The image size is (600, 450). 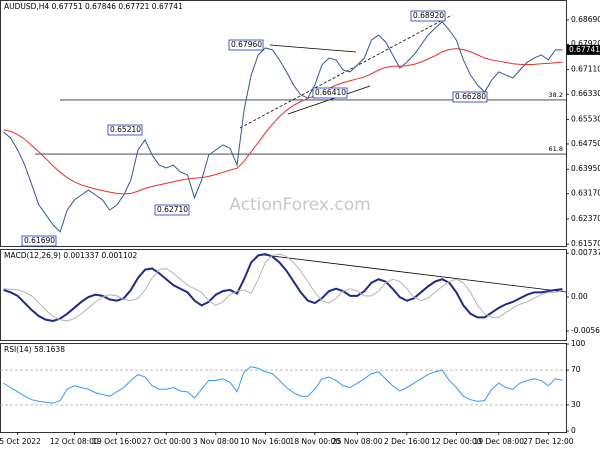 What do you see at coordinates (579, 296) in the screenshot?
I see `y-tick-label: 0.00` at bounding box center [579, 296].